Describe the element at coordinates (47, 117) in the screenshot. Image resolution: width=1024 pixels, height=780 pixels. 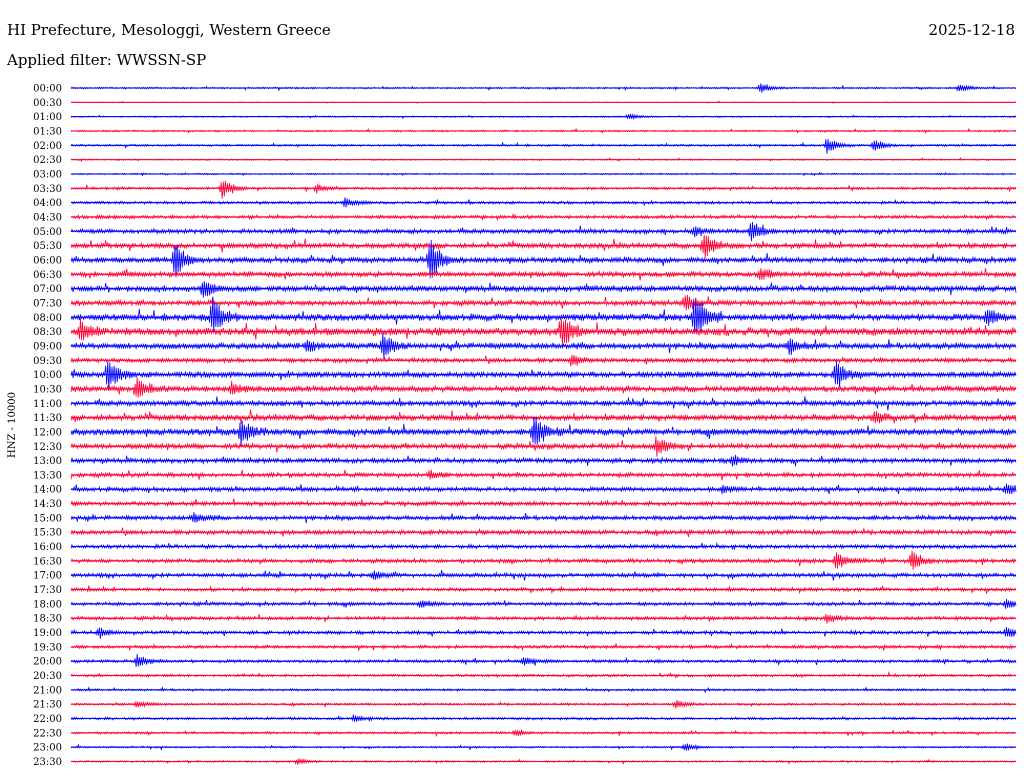
I see `time-label-0100: 01:00` at that location.